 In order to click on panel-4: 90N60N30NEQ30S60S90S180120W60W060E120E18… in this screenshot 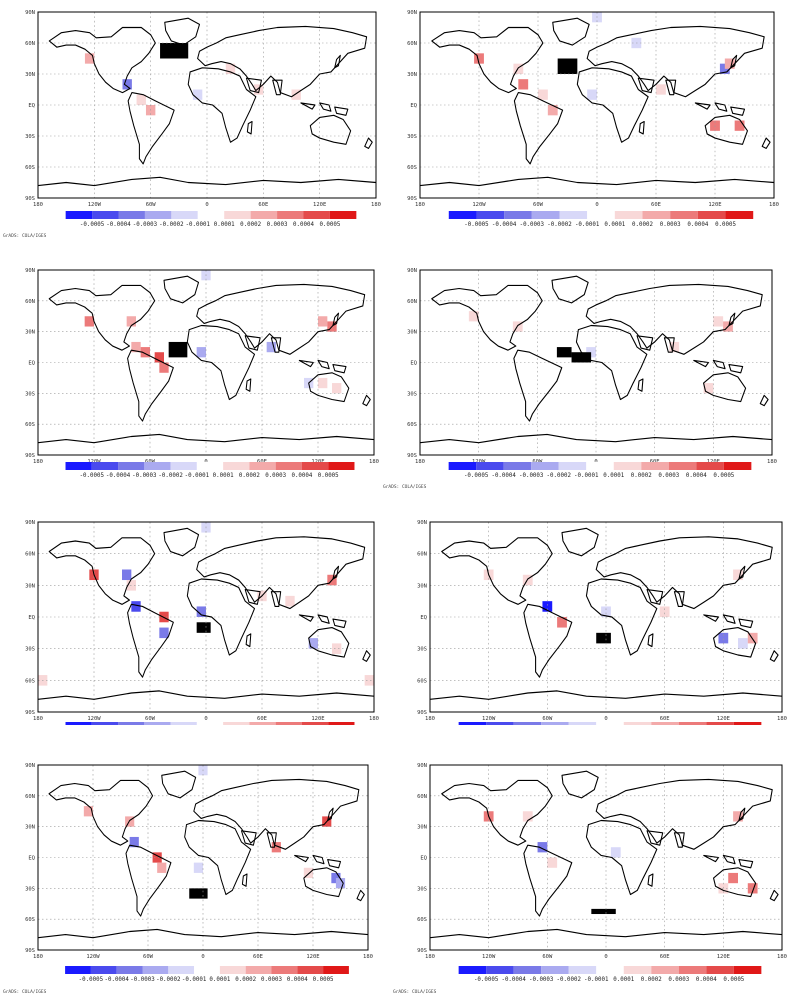, I will do `click(580, 379)`.